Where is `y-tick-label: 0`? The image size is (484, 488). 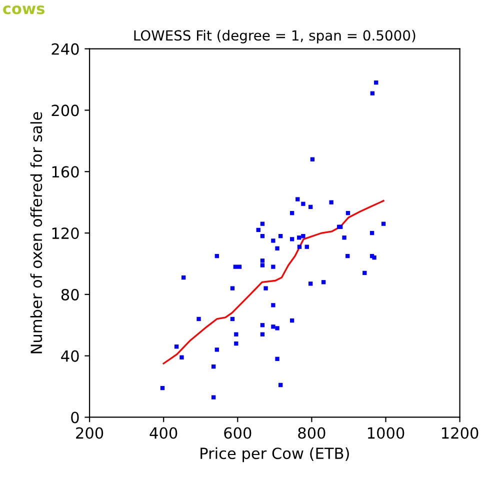 y-tick-label: 0 is located at coordinates (75, 418).